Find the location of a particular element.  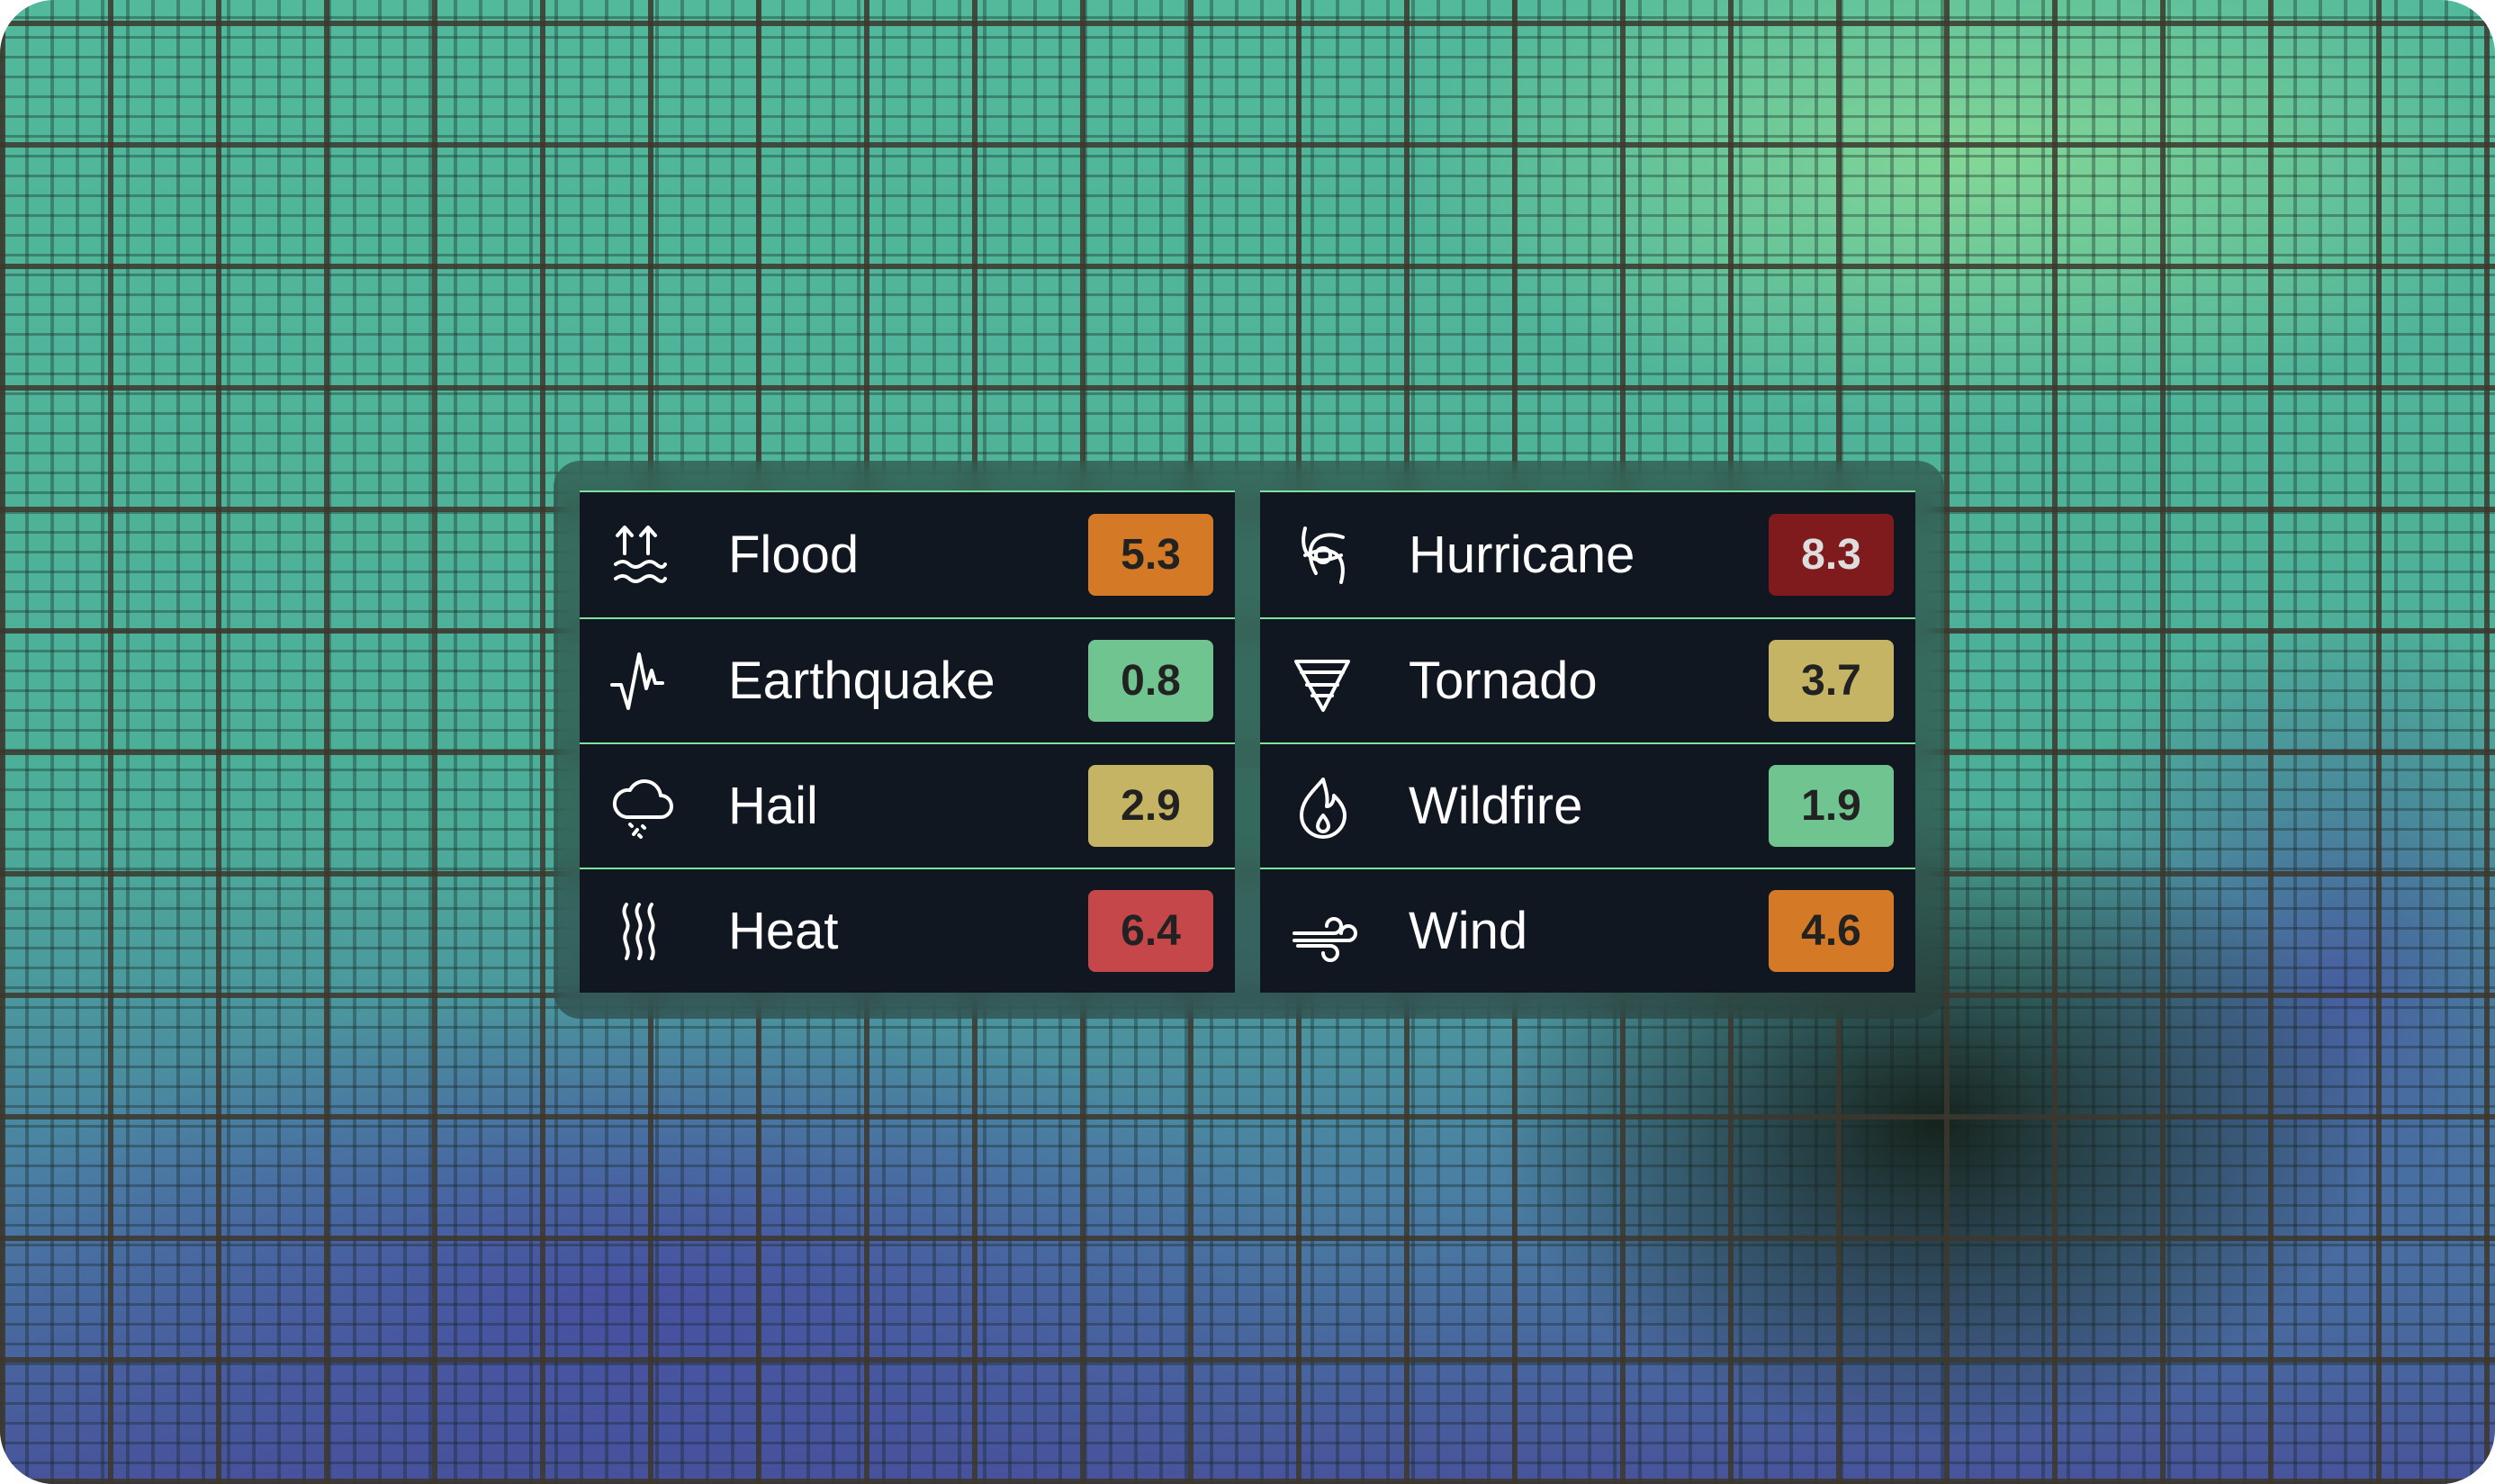

risk-score-badge: 3.7 is located at coordinates (1831, 681).